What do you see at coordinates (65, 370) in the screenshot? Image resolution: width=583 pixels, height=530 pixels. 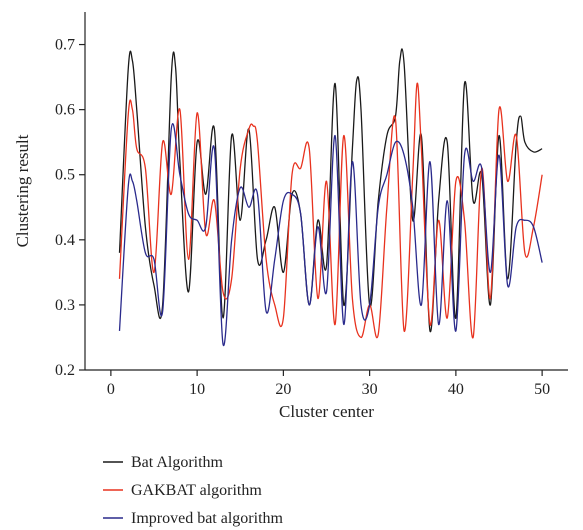 I see `y-tick-label: 0.2` at bounding box center [65, 370].